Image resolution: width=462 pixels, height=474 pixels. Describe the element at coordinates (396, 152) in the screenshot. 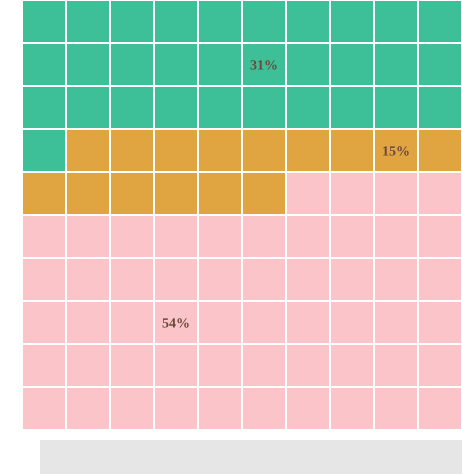

I see `data-label: 15%` at that location.